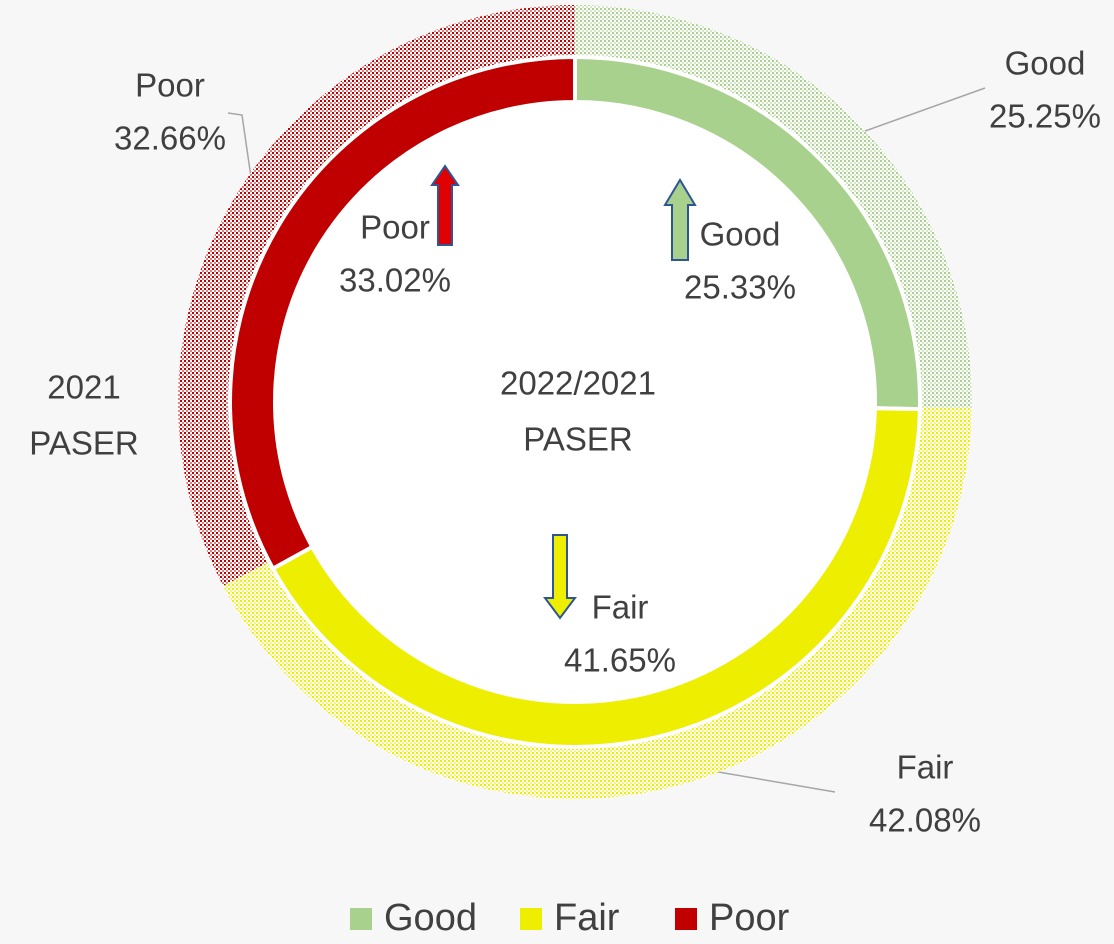 The height and width of the screenshot is (944, 1114). I want to click on data-label: 41.65%, so click(620, 660).